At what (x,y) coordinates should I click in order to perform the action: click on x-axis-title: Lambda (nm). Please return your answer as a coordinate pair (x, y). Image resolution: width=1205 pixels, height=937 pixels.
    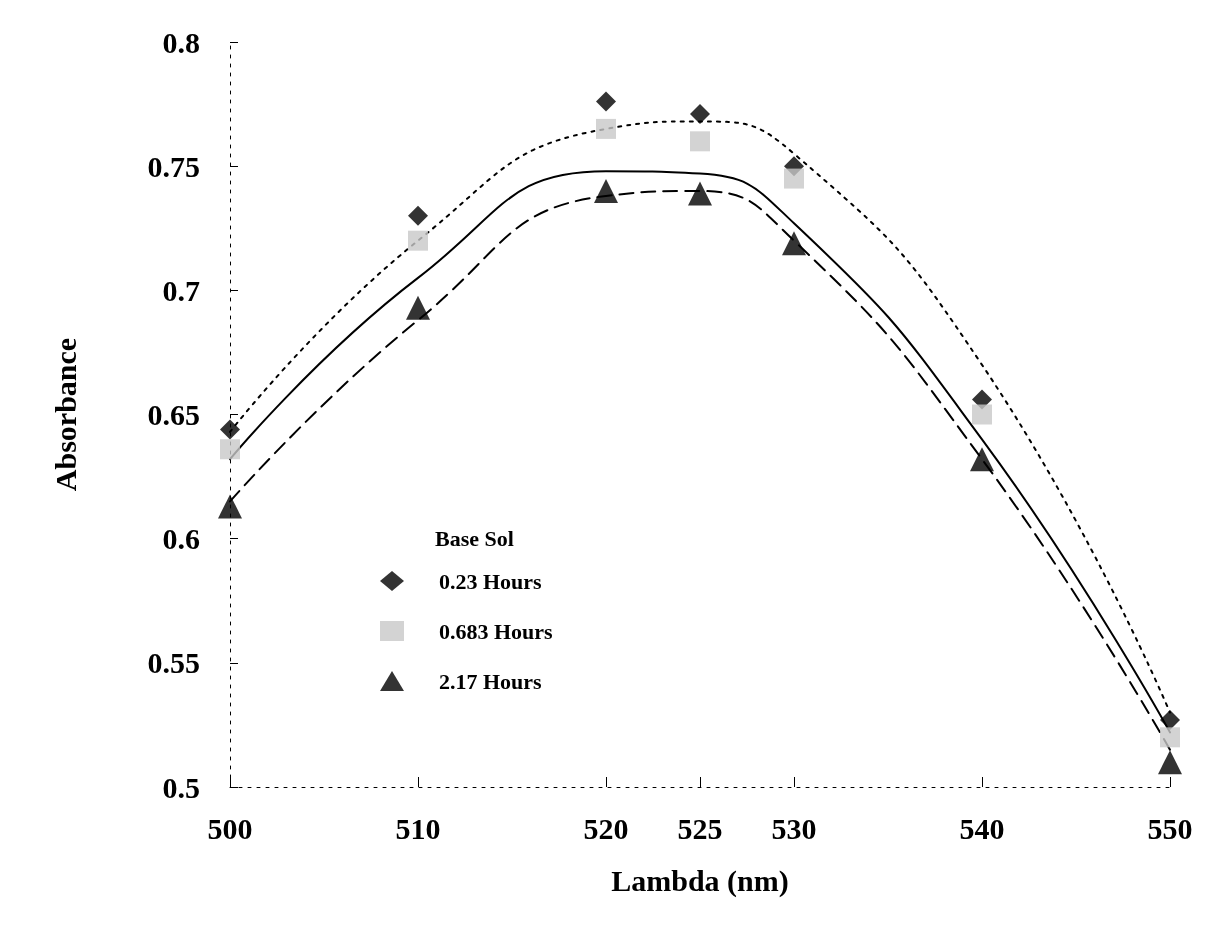
    Looking at the image, I should click on (700, 880).